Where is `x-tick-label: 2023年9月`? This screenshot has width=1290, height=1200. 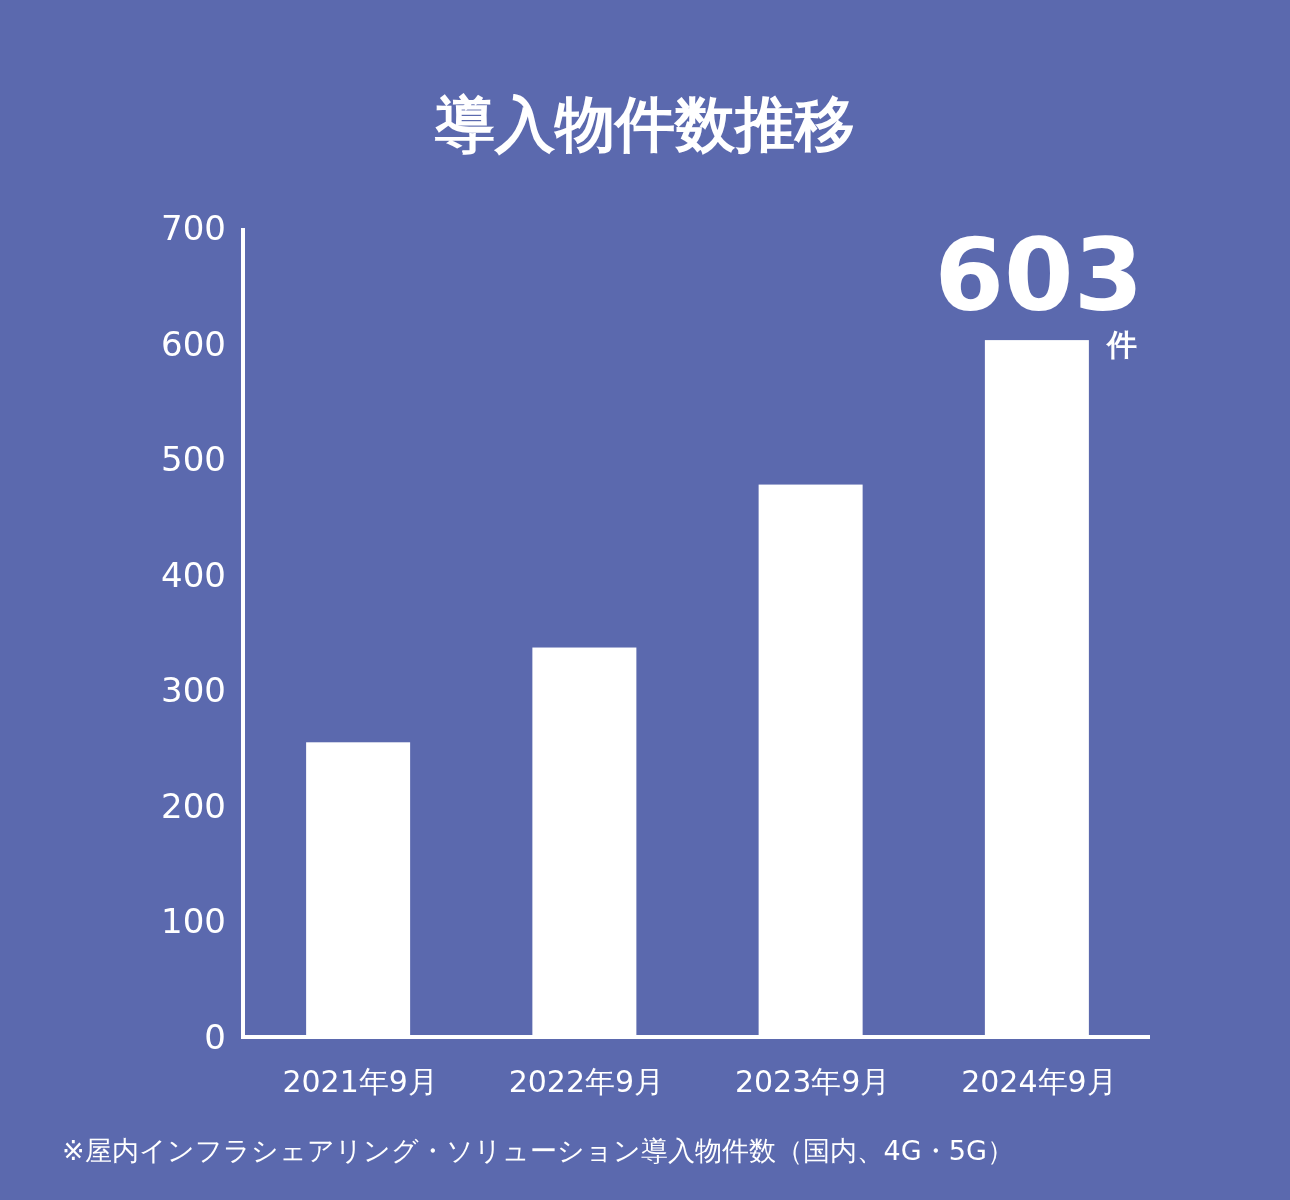
x-tick-label: 2023年9月 is located at coordinates (812, 1081).